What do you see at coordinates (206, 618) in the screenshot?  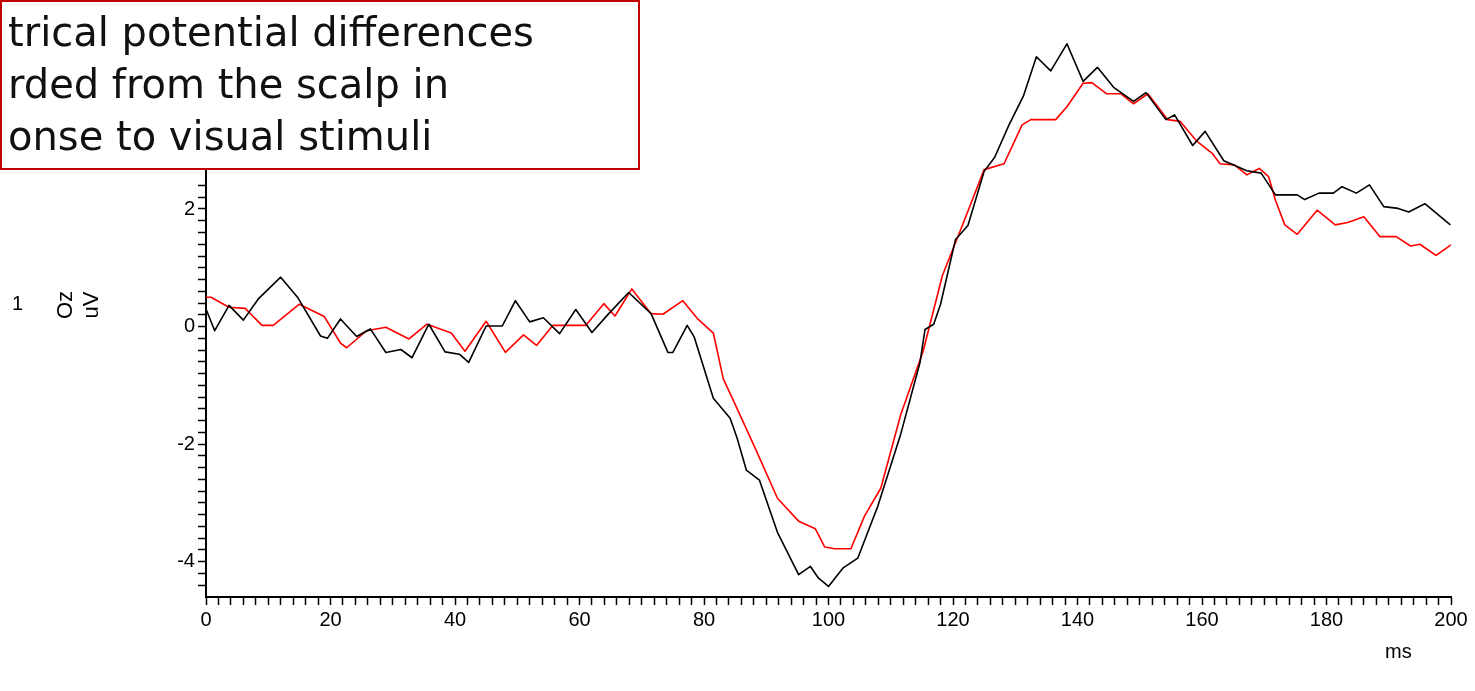 I see `x-tick-label: 0` at bounding box center [206, 618].